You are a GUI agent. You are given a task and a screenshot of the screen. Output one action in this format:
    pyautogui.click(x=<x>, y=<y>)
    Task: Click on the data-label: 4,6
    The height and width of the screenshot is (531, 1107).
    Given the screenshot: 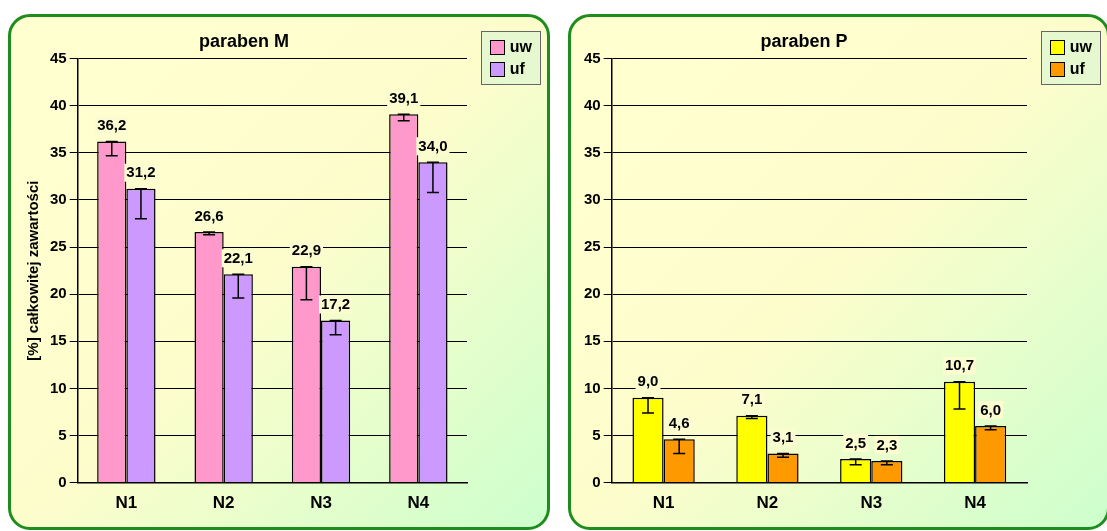 What is the action you would take?
    pyautogui.click(x=679, y=422)
    